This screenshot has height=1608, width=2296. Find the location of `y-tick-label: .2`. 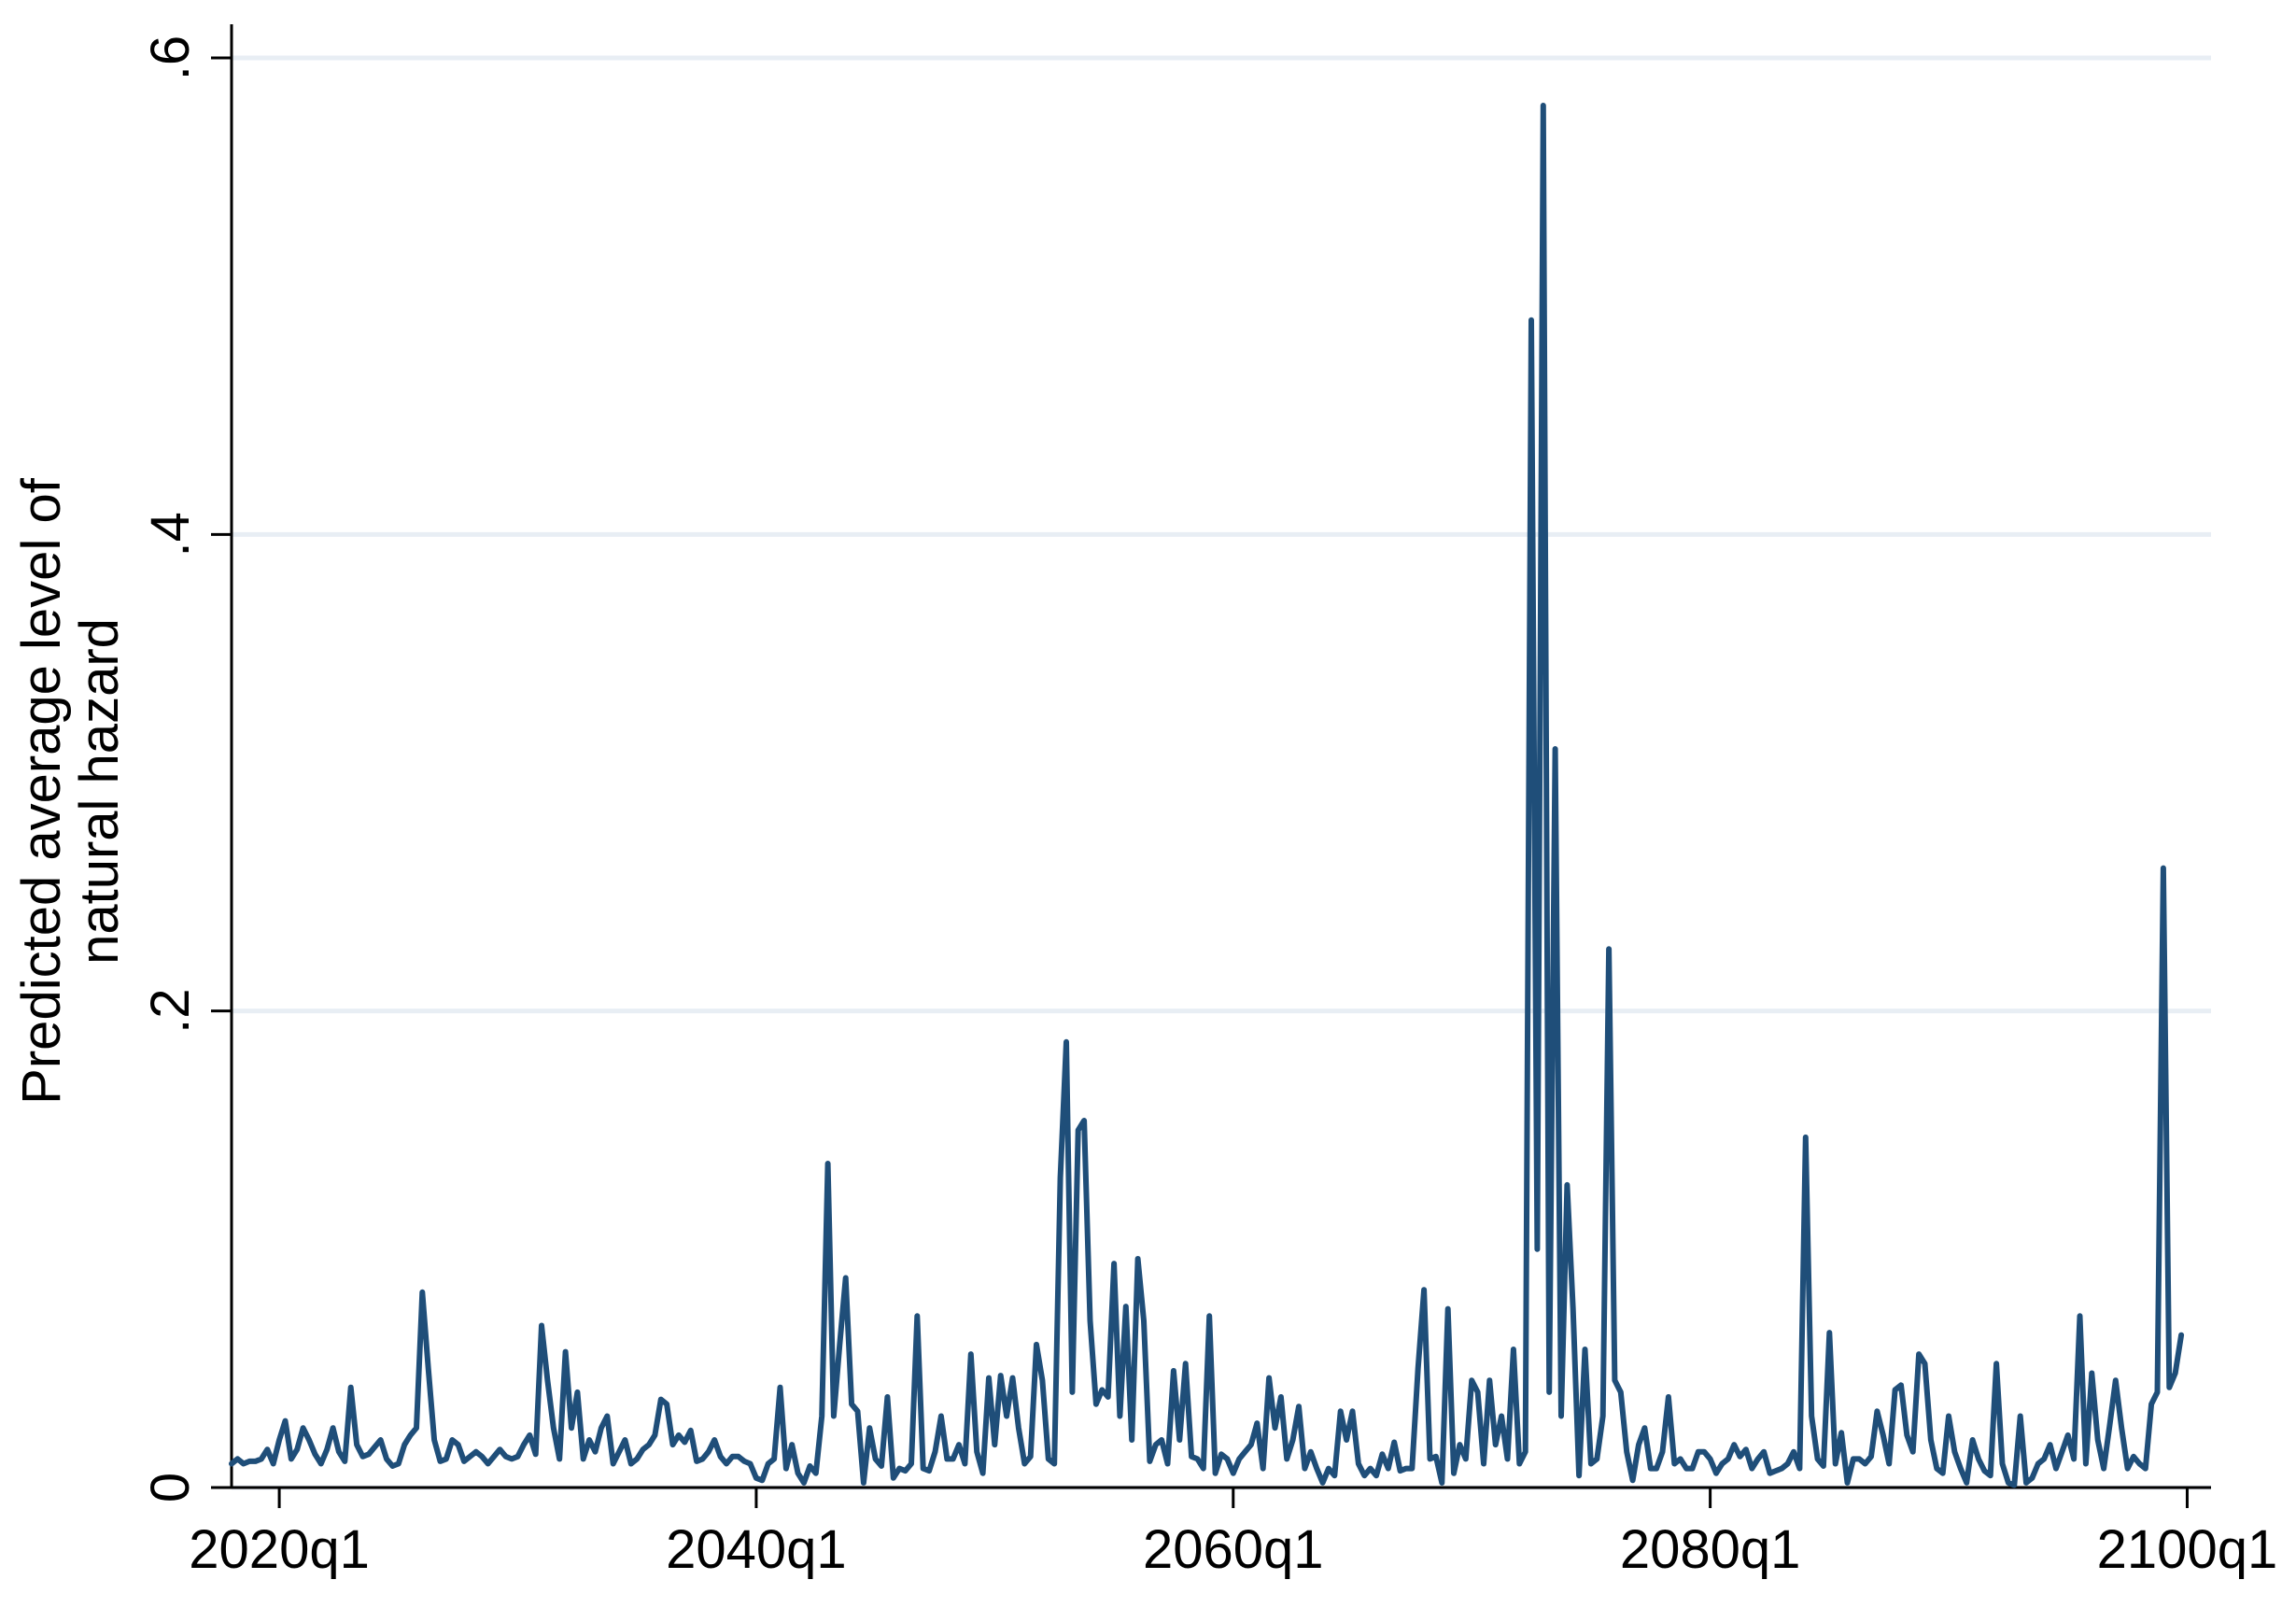

y-tick-label: .2 is located at coordinates (171, 1010).